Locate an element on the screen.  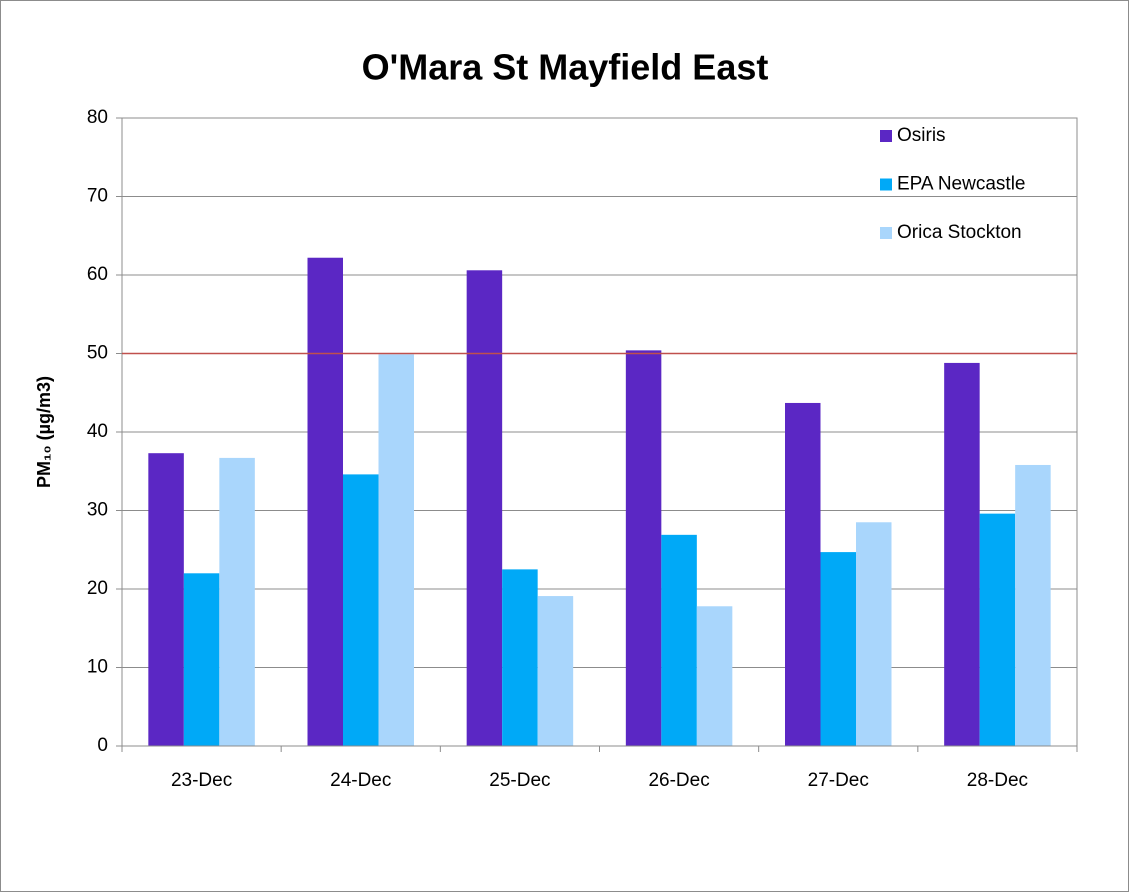
x-tick-label: 27-Dec is located at coordinates (838, 780).